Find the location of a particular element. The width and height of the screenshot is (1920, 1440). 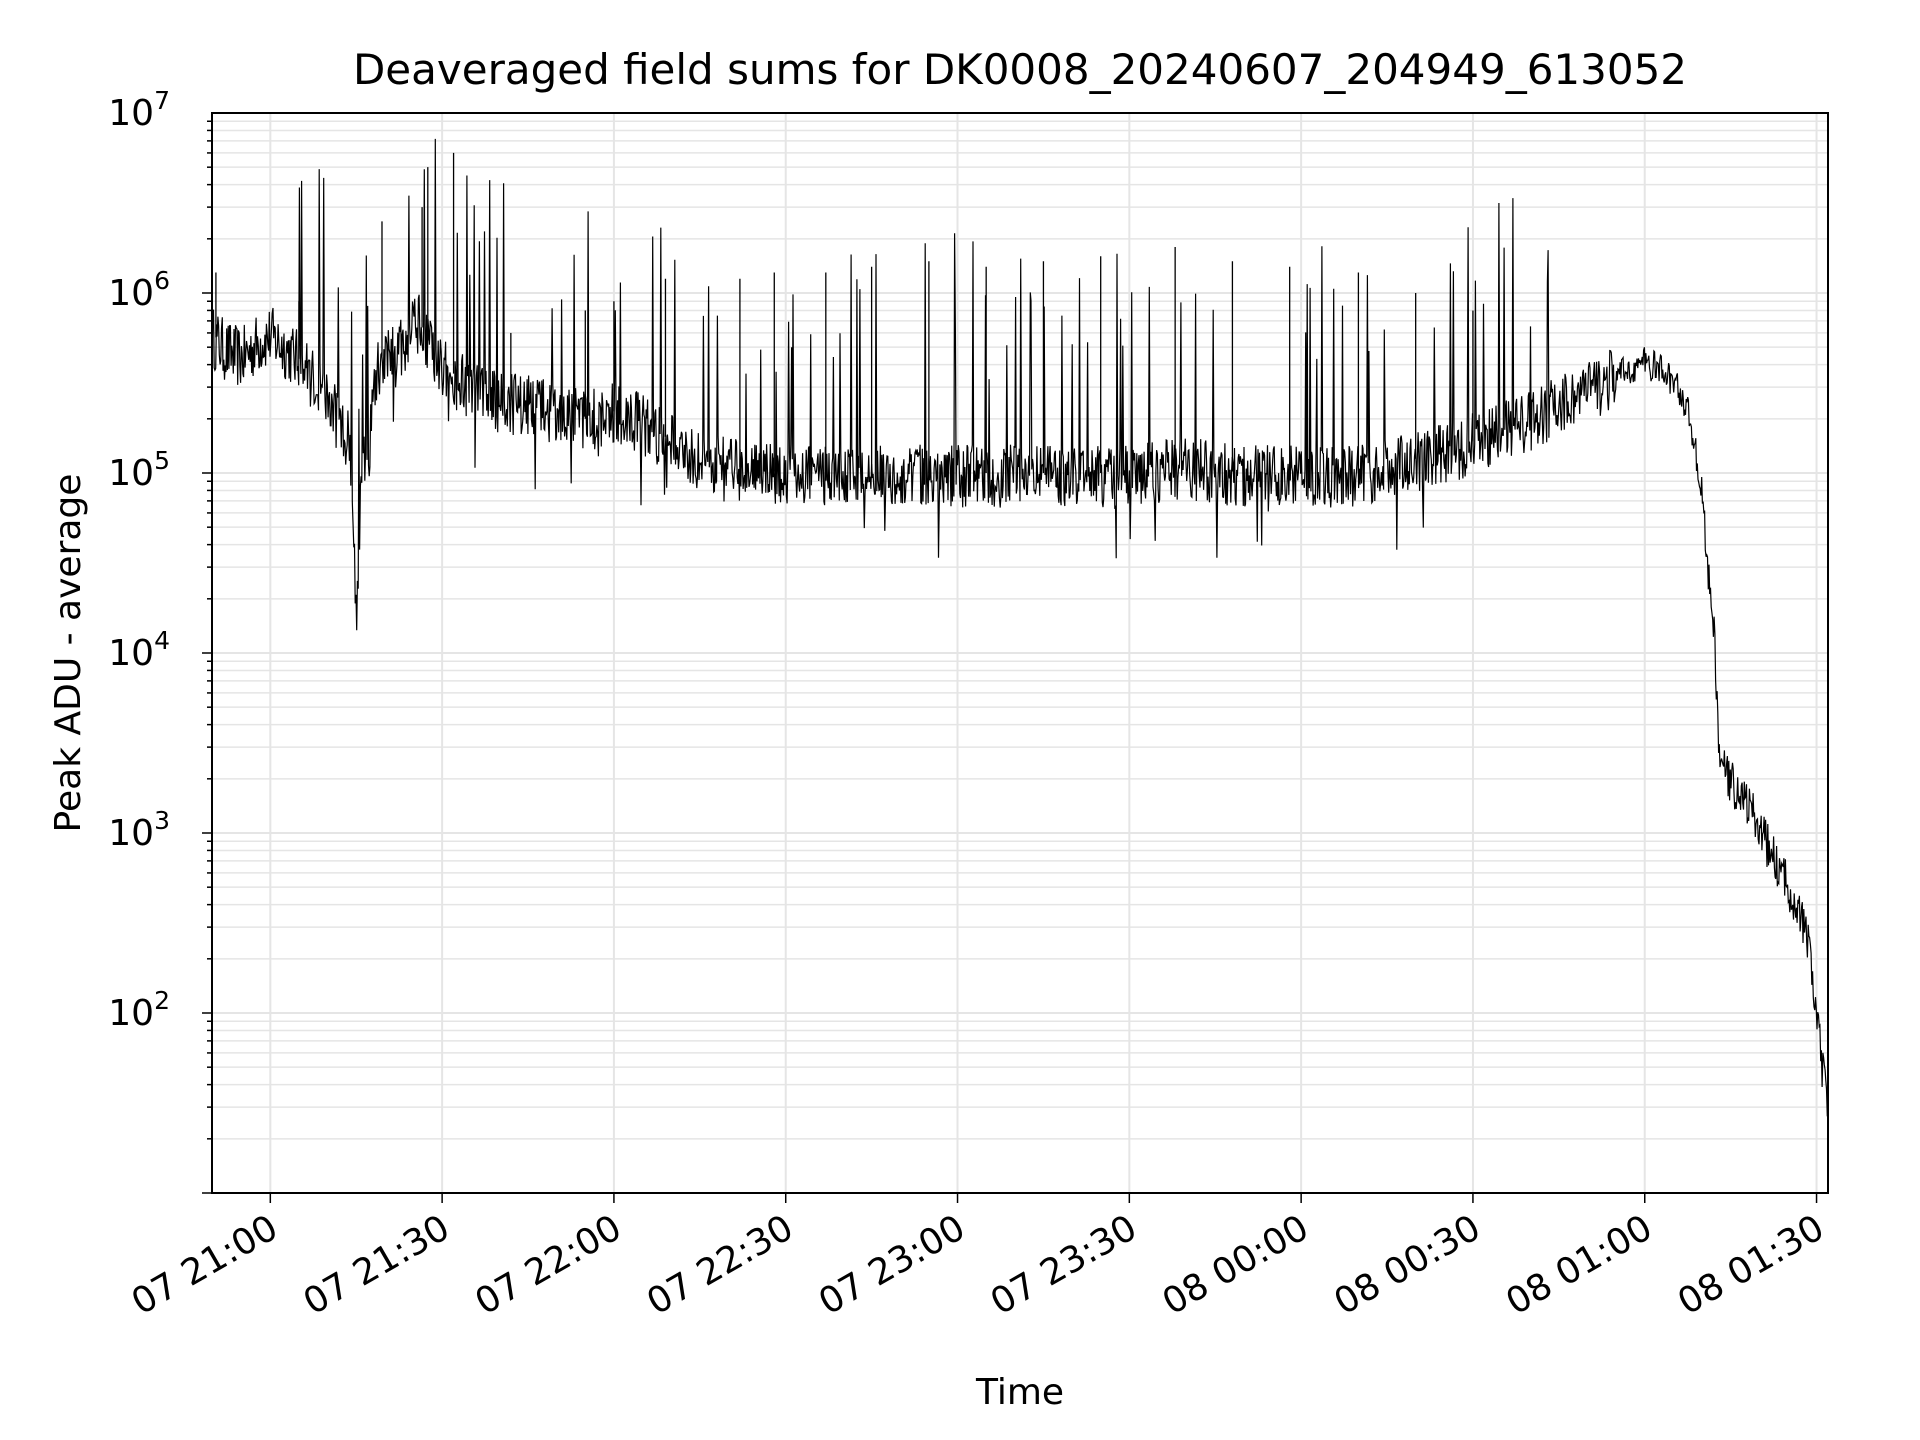

y-tick-label: 10³ is located at coordinates (139, 830).